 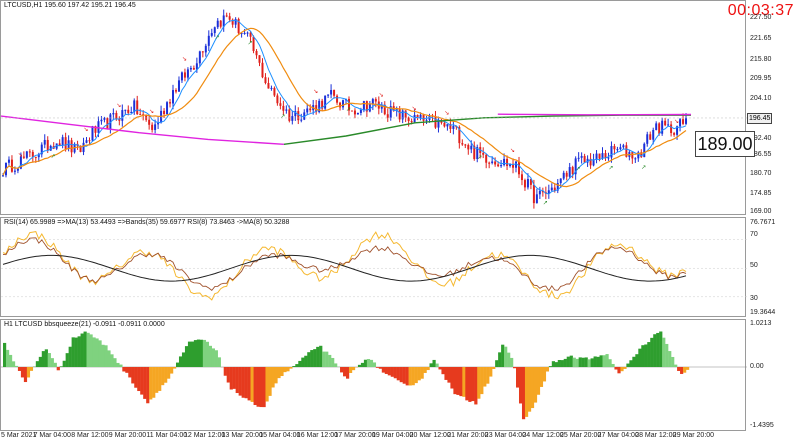 I want to click on time-axis-label: 25 Mar 20:00, so click(x=581, y=435).